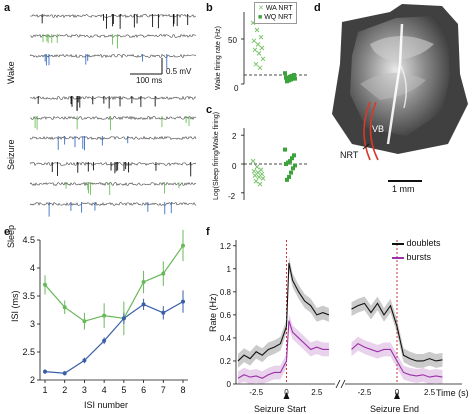  What do you see at coordinates (229, 384) in the screenshot?
I see `y-tick-label: 0` at bounding box center [229, 384].